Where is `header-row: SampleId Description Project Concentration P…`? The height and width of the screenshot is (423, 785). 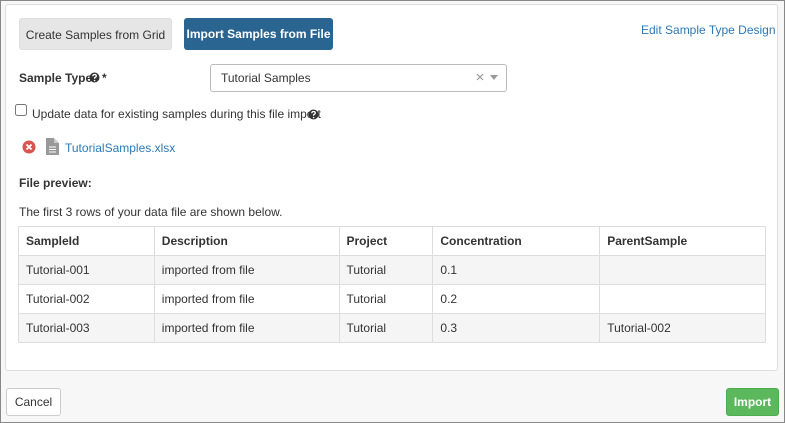
header-row: SampleId Description Project Concentration P… is located at coordinates (392, 241).